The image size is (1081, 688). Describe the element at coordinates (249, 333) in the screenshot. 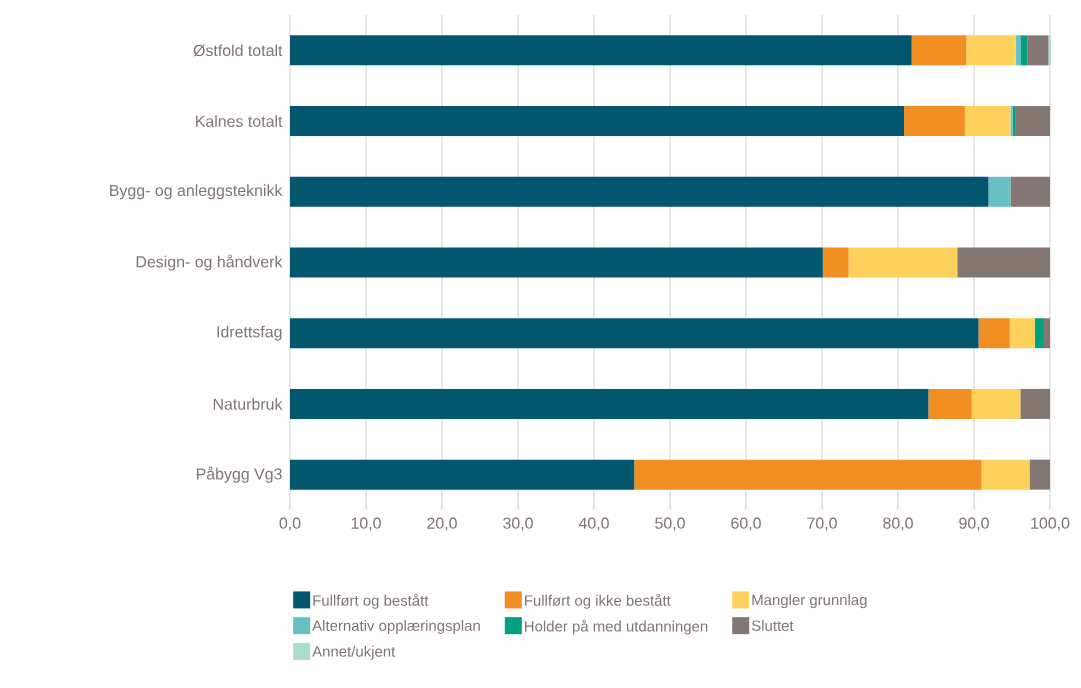

I see `y-tick-label: Idrettsfag` at that location.